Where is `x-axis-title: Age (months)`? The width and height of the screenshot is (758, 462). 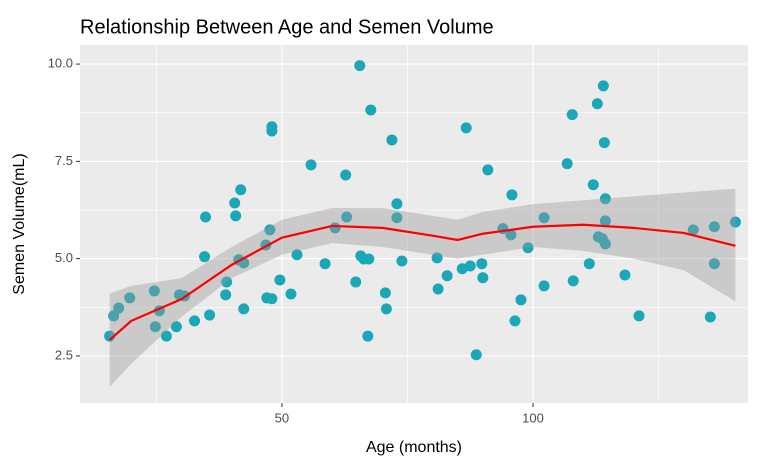
x-axis-title: Age (months) is located at coordinates (414, 447).